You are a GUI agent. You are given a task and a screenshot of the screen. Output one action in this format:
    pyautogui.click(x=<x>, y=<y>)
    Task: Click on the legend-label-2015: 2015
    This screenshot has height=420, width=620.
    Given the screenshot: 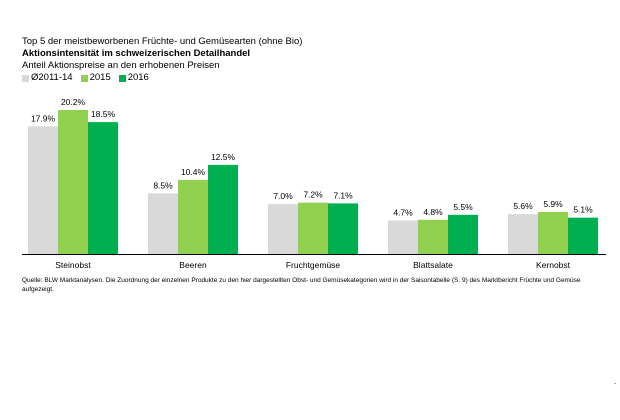 What is the action you would take?
    pyautogui.click(x=100, y=77)
    